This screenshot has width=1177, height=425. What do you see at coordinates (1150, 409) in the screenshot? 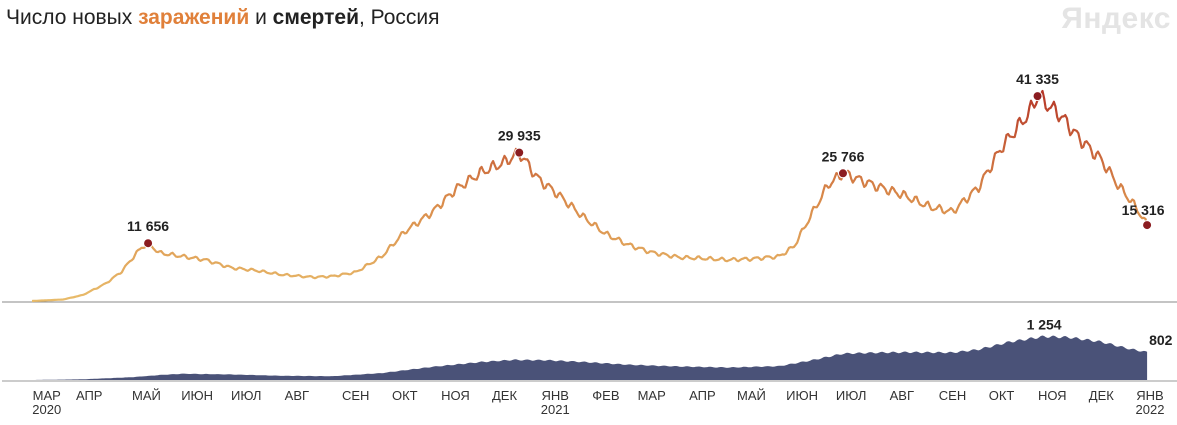
I see `x-tick-year: 2022` at bounding box center [1150, 409].